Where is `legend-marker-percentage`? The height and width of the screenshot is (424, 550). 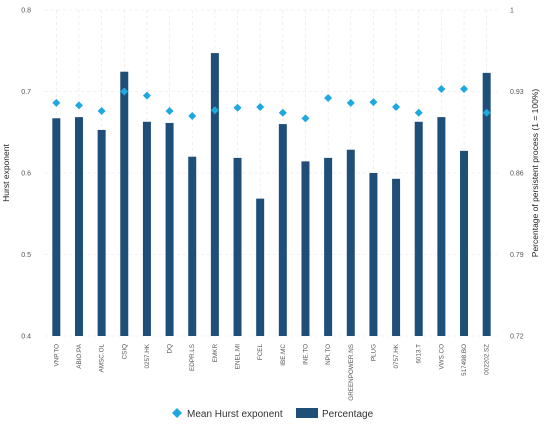
legend-marker-percentage is located at coordinates (307, 413).